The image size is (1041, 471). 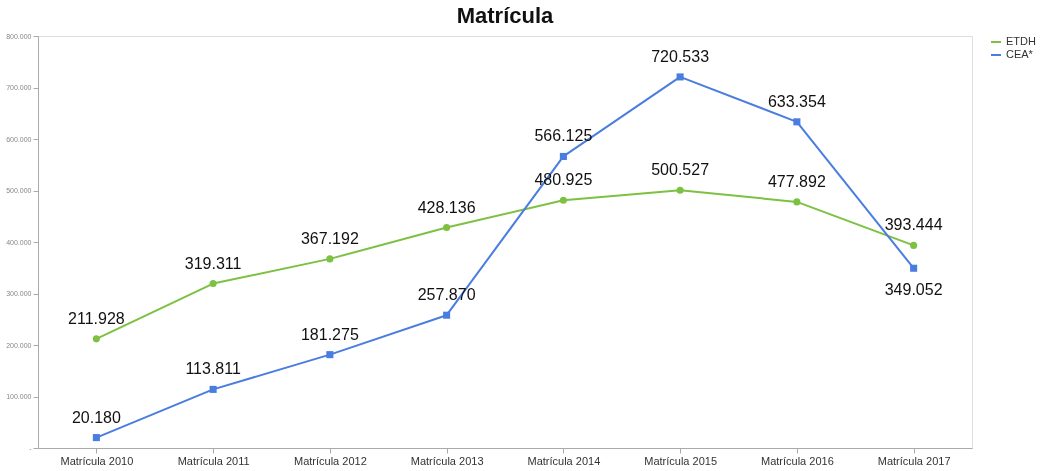 What do you see at coordinates (213, 263) in the screenshot?
I see `data-label: 319.311` at bounding box center [213, 263].